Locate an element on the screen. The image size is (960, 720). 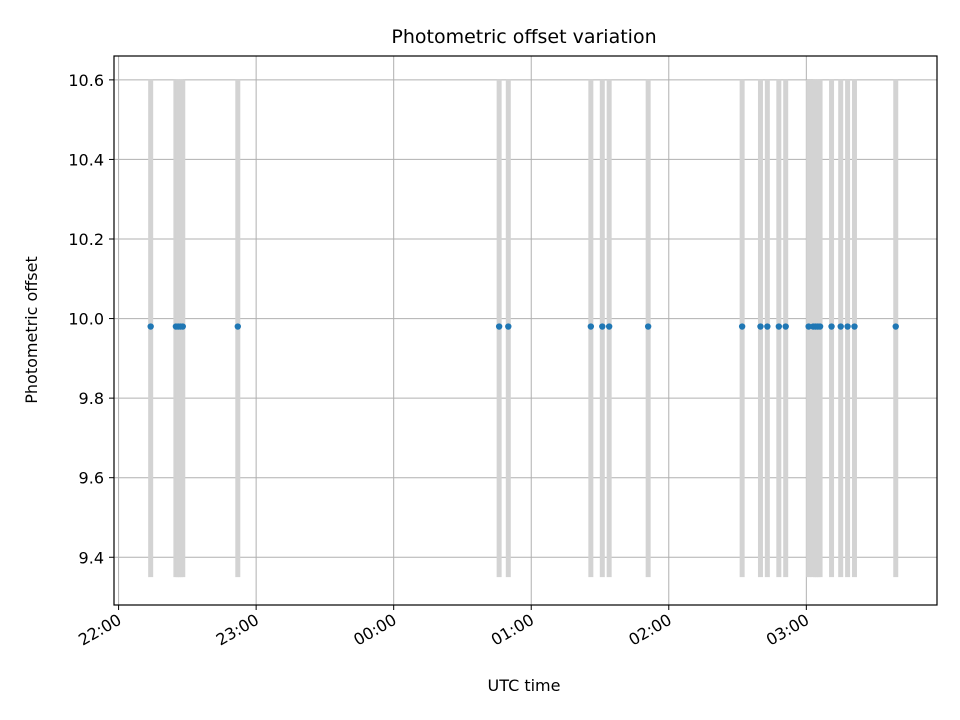
y-tick-label: 9.6 is located at coordinates (91, 478).